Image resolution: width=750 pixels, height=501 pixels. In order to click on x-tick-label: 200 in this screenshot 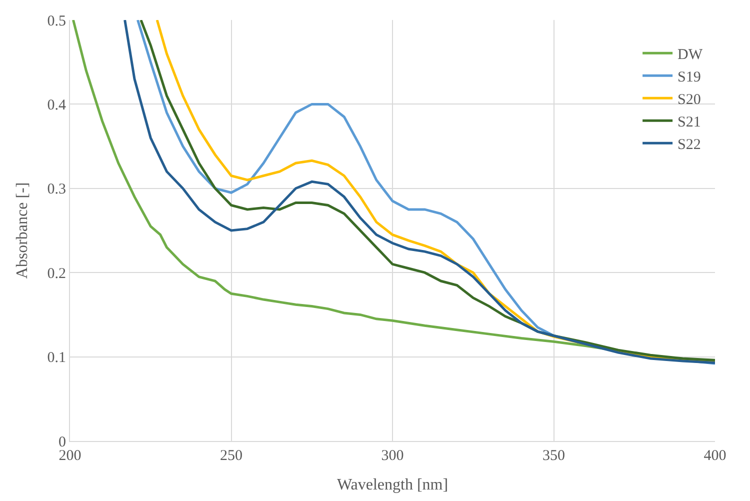, I will do `click(70, 456)`.